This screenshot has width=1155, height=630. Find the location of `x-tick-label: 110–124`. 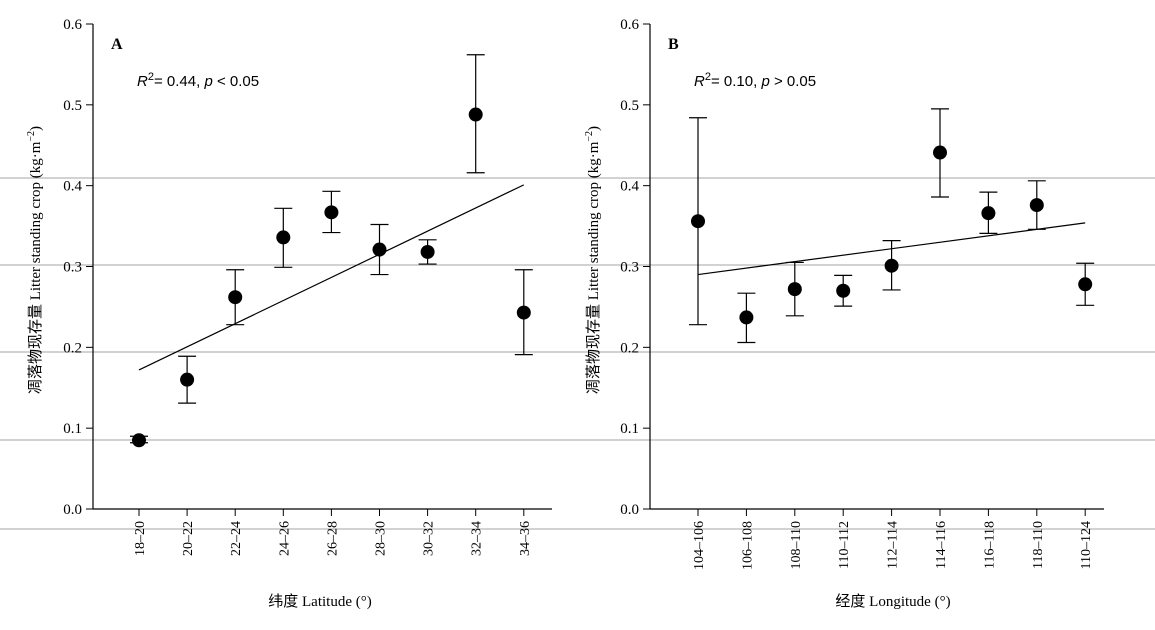

x-tick-label: 110–124 is located at coordinates (1086, 545).